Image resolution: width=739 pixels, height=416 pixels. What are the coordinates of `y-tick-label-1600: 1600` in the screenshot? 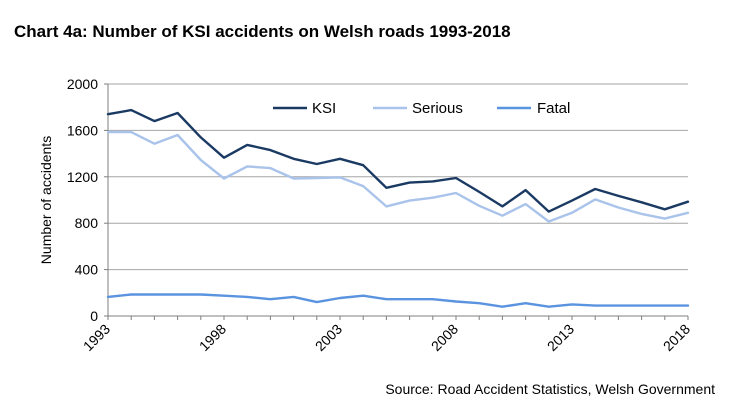 It's located at (82, 130).